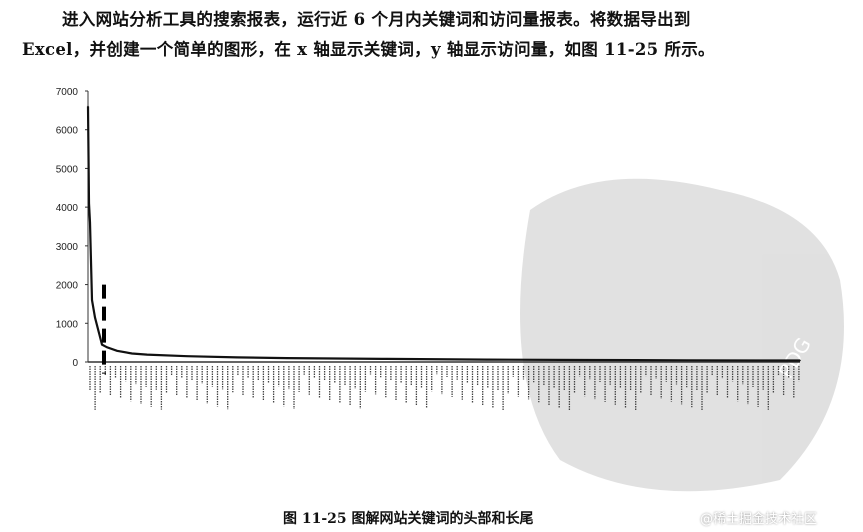 This screenshot has width=863, height=532. What do you see at coordinates (67, 247) in the screenshot?
I see `y-tick-label: 3000` at bounding box center [67, 247].